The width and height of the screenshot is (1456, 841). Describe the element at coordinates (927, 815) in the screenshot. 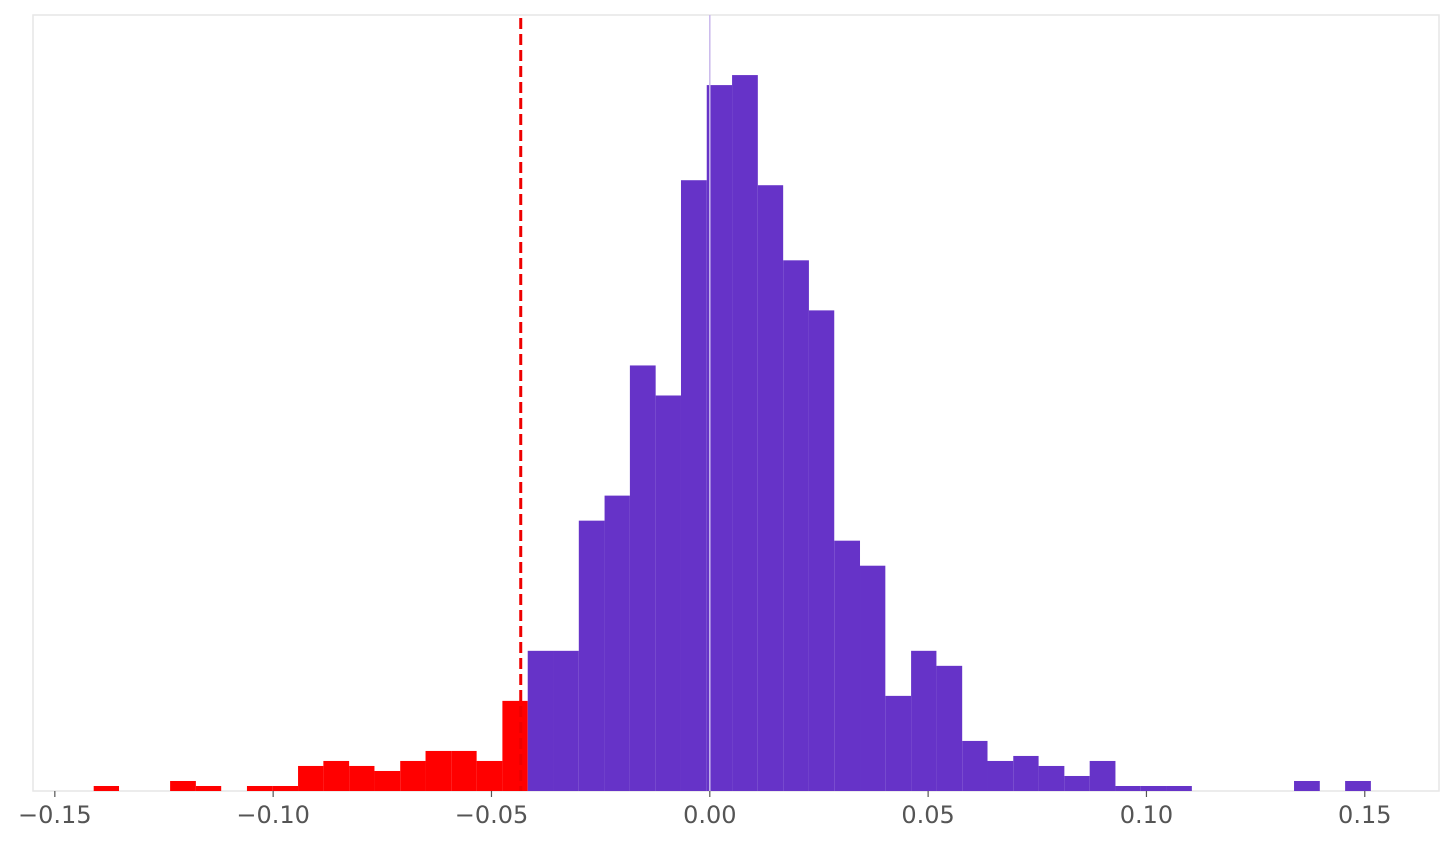

I see `x-tick-label: 0.05` at that location.